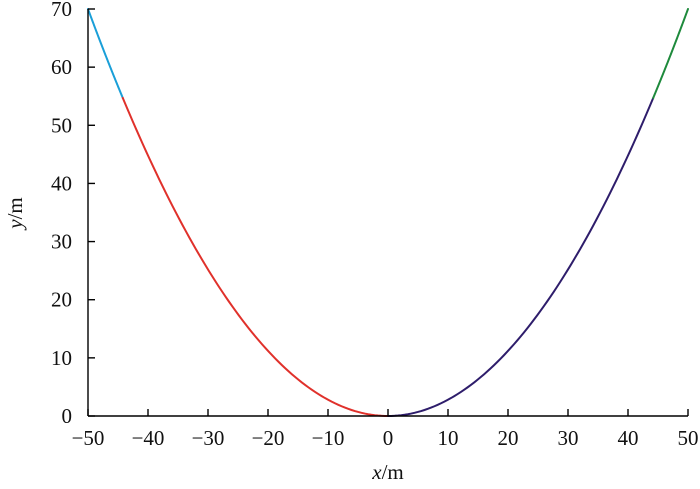  Describe the element at coordinates (208, 438) in the screenshot. I see `x-tick-label: −30` at that location.